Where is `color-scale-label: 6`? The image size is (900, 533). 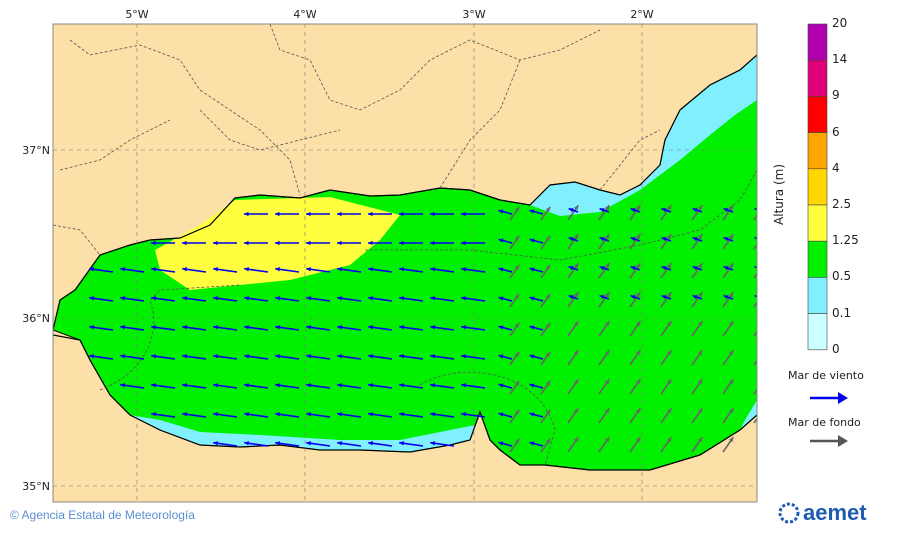
color-scale-label: 6 is located at coordinates (836, 131).